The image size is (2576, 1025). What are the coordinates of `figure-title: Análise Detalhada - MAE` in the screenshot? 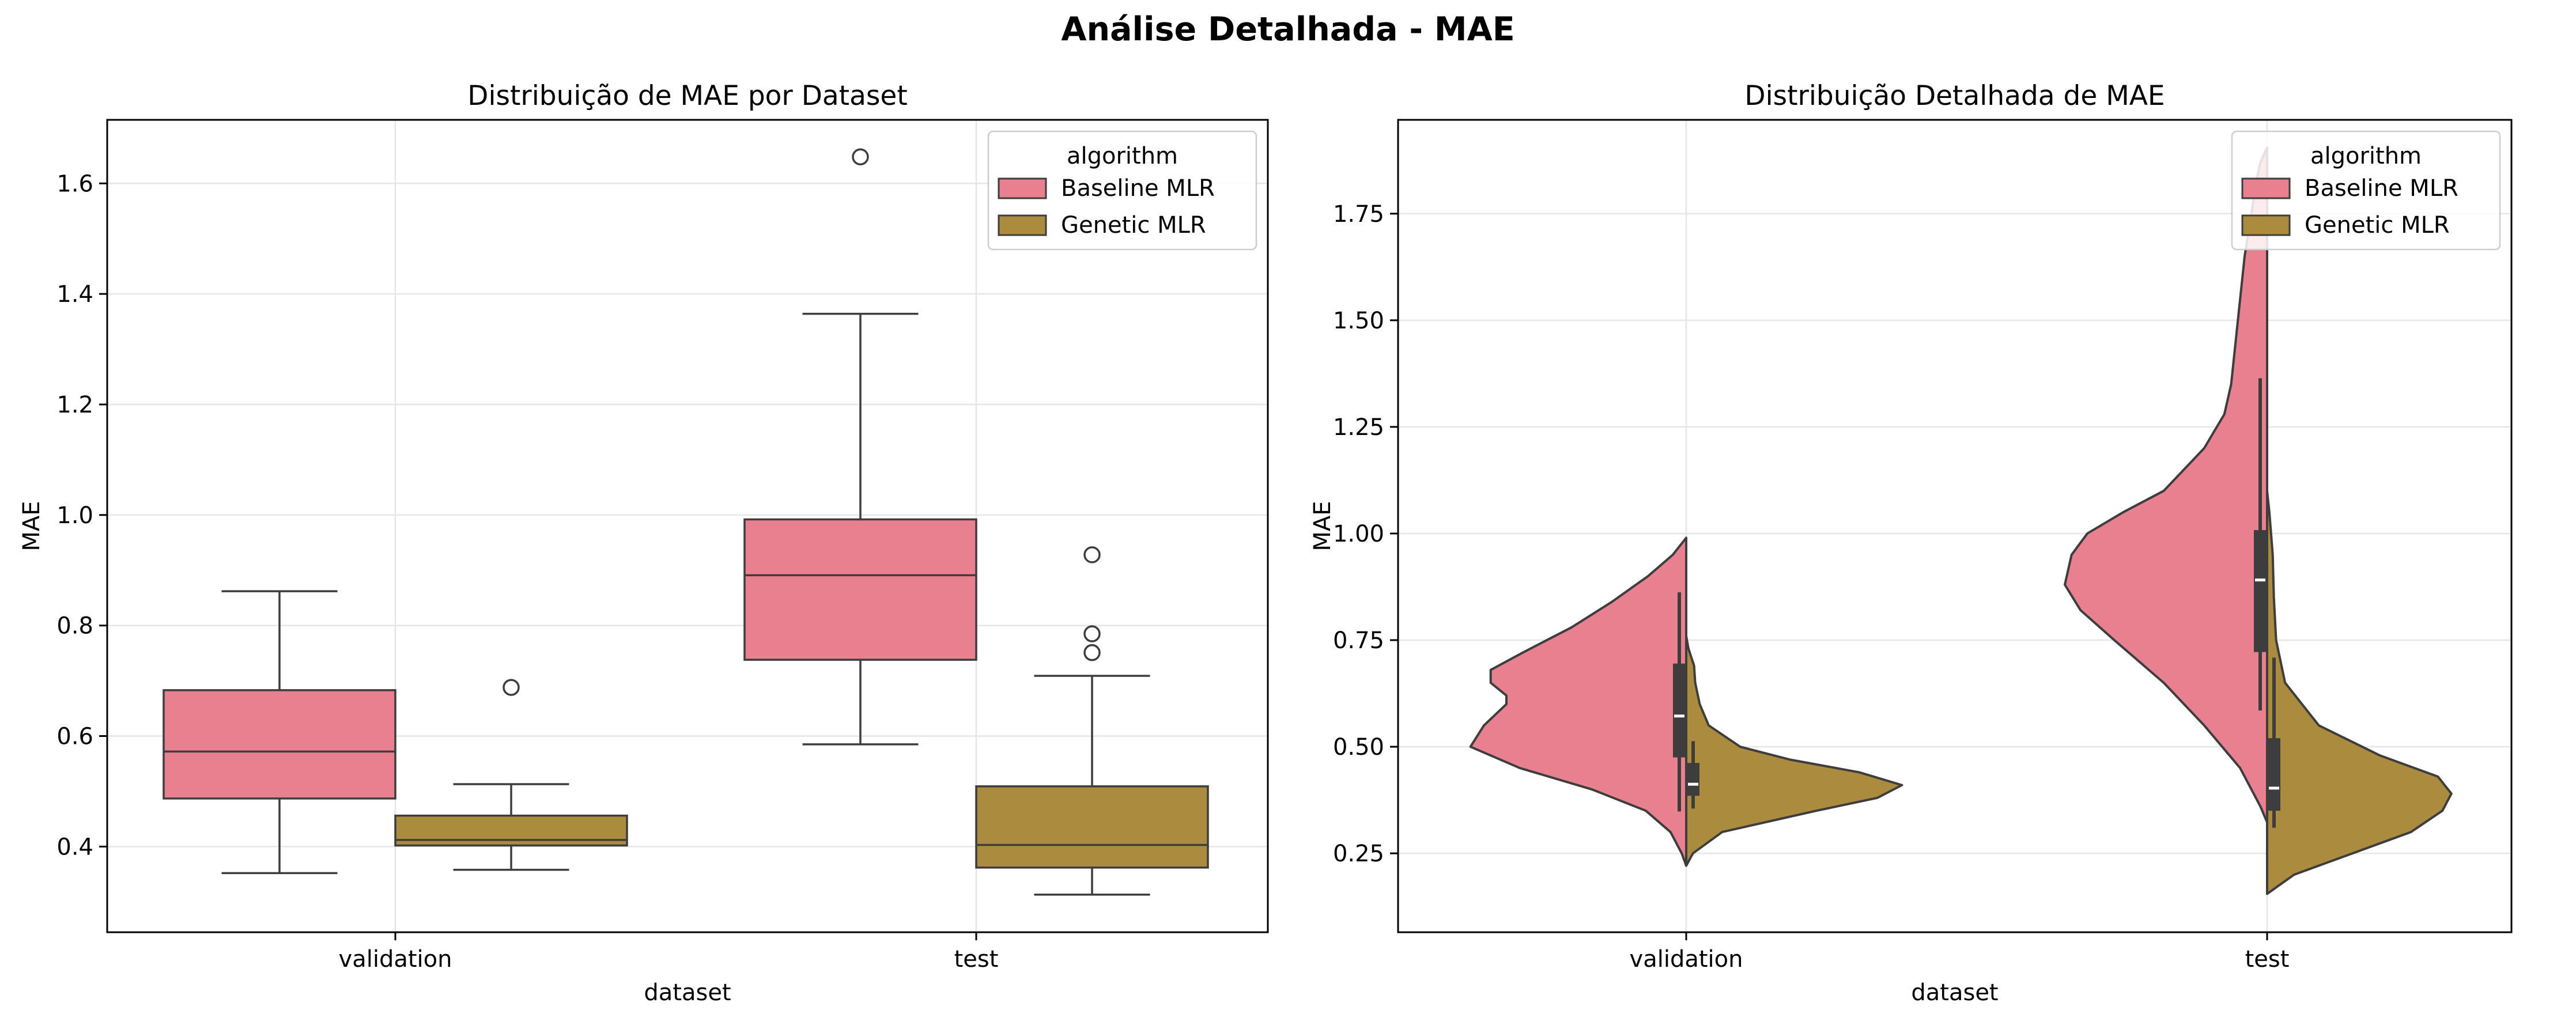 It's located at (1288, 29).